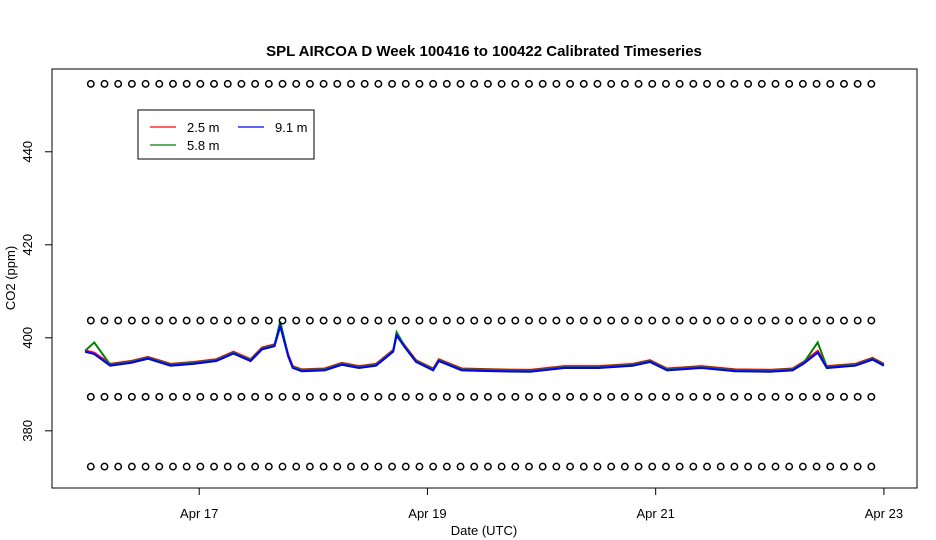  What do you see at coordinates (226, 134) in the screenshot?
I see `legend: 2.5 m 5.8 m 9.1 m` at bounding box center [226, 134].